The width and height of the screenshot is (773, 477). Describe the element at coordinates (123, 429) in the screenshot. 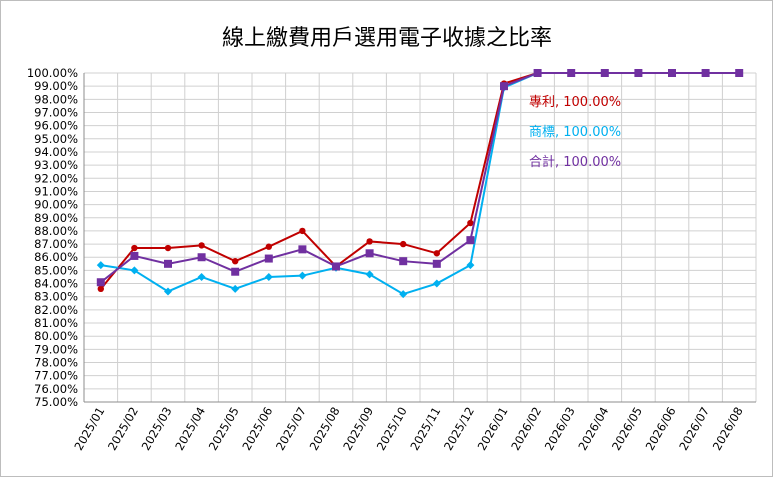

I see `x-tick-label: 2025/02` at that location.